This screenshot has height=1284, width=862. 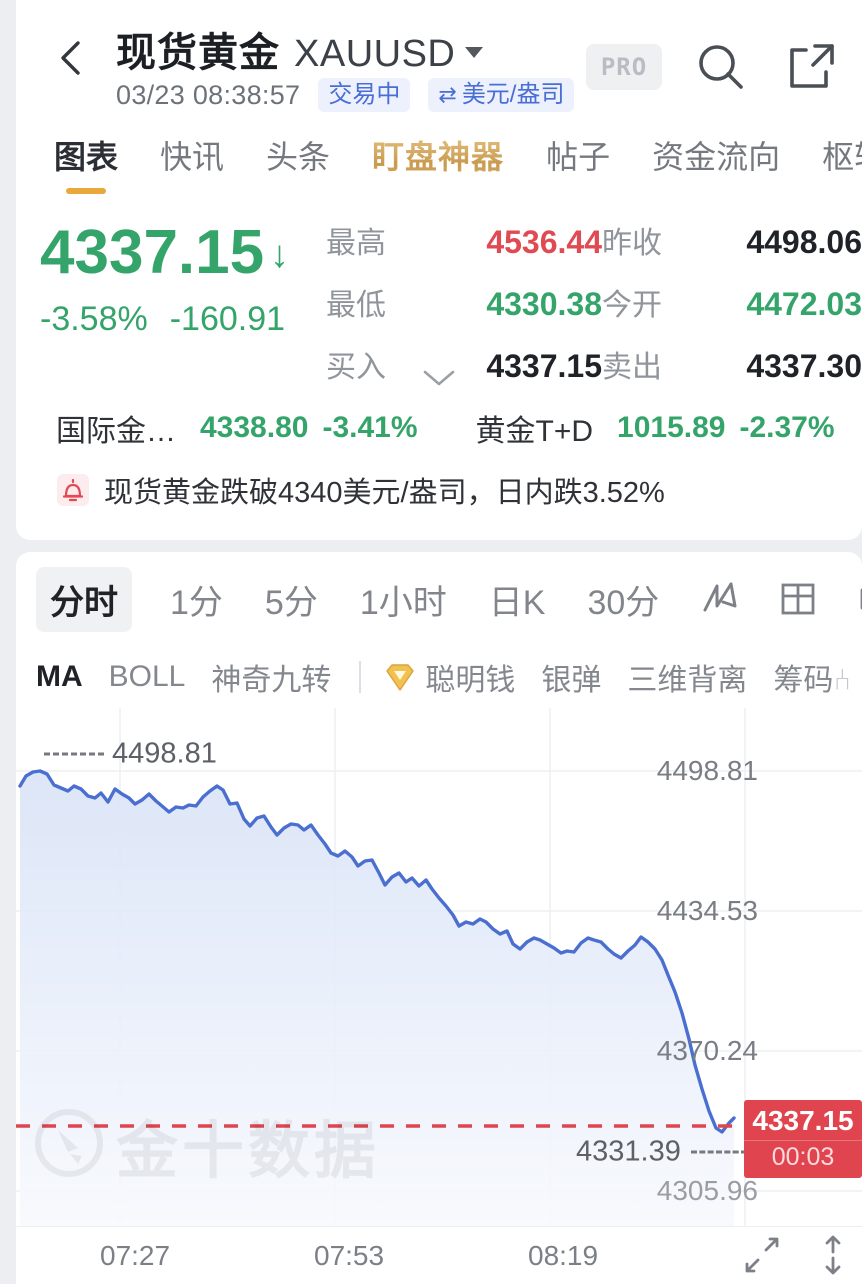 What do you see at coordinates (227, 319) in the screenshot?
I see `change-absolute: -160.91` at bounding box center [227, 319].